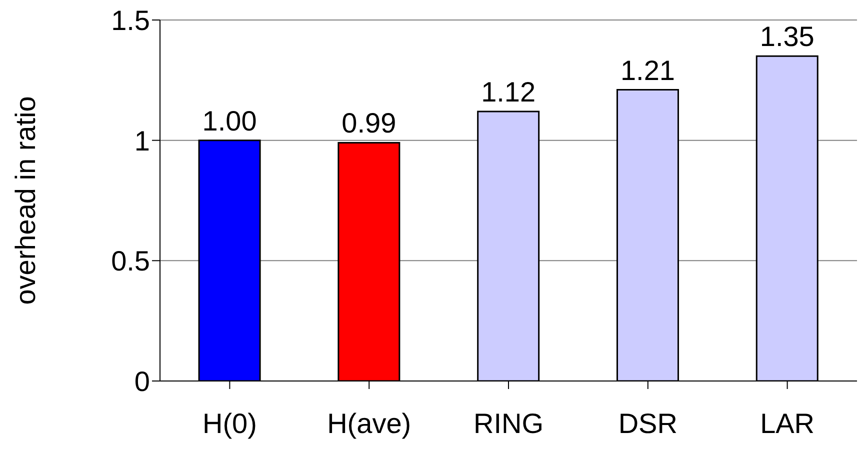  Describe the element at coordinates (369, 423) in the screenshot. I see `x-tick-label: H(ave)` at that location.